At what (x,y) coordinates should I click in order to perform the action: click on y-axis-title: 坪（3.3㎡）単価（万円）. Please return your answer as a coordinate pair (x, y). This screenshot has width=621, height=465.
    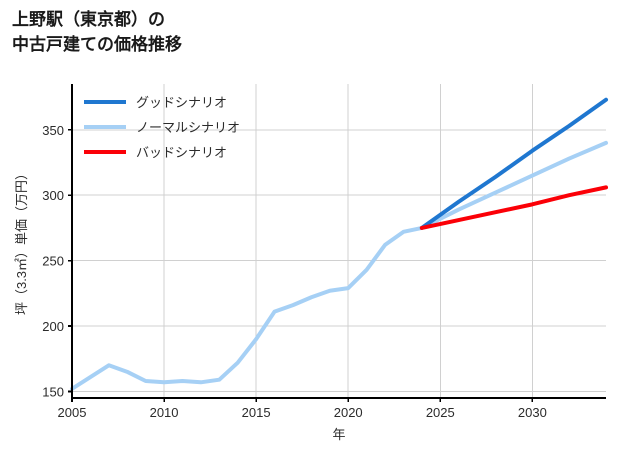
    Looking at the image, I should click on (21, 241).